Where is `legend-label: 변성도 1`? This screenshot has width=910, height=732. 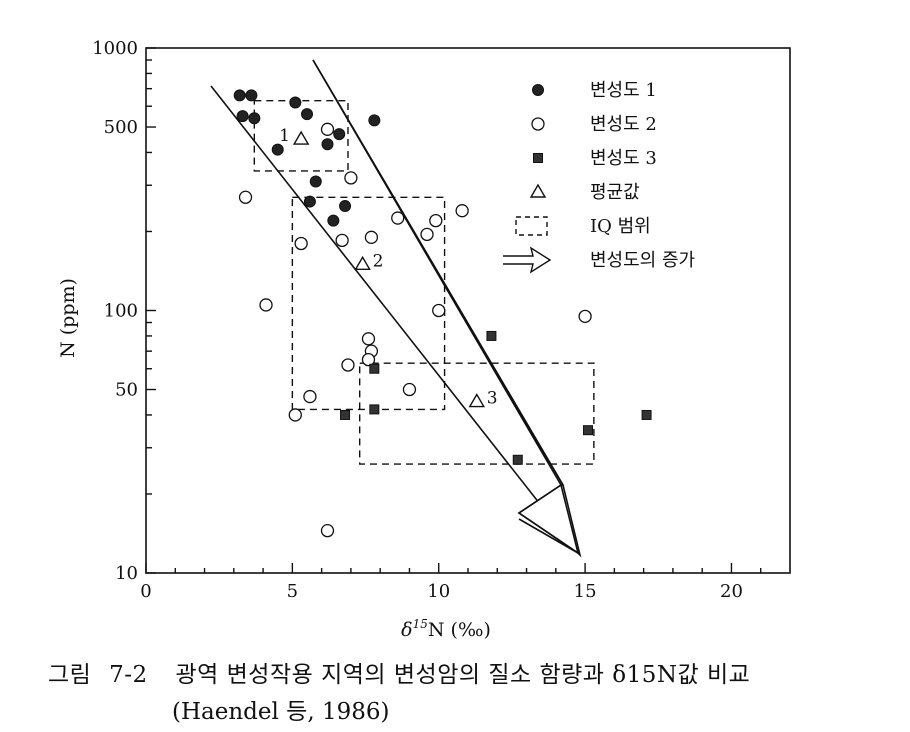 legend-label: 변성도 1 is located at coordinates (623, 90).